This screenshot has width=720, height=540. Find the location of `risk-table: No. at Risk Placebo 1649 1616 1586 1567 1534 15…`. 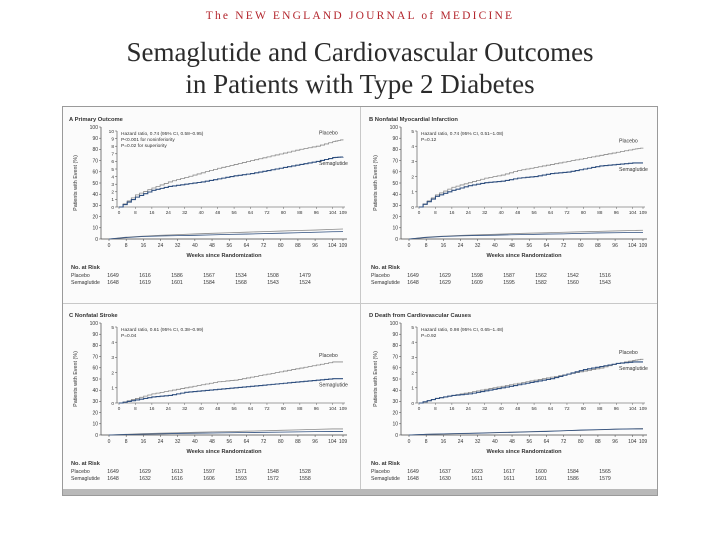

risk-table: No. at Risk Placebo 1649 1616 1586 1567 1534 15… is located at coordinates (211, 276).